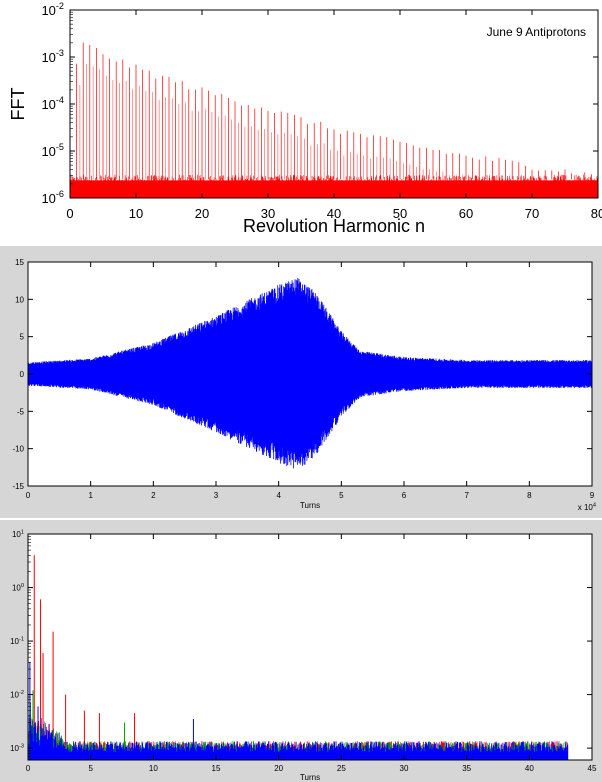 The width and height of the screenshot is (602, 782). I want to click on y-tick-label-exp: 0, so click(22, 586).